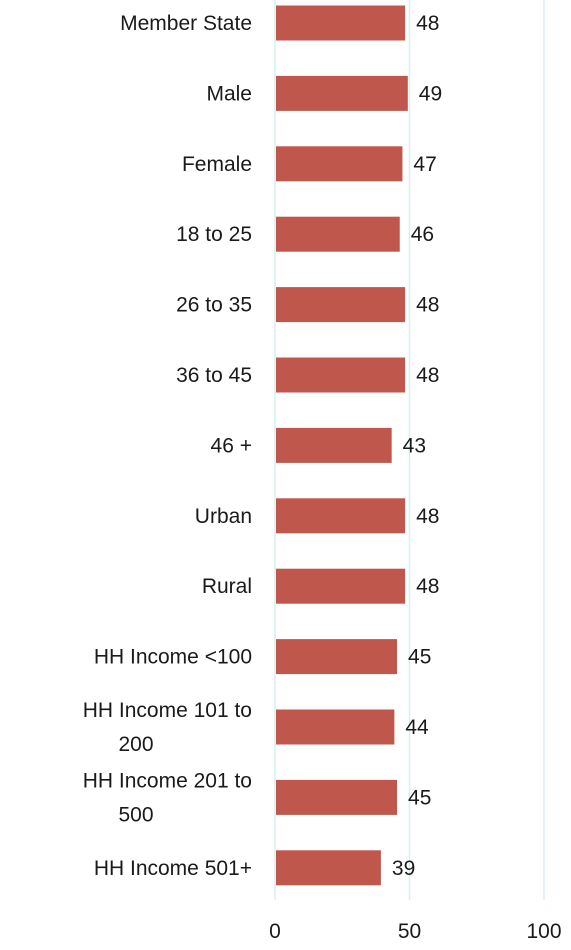 The height and width of the screenshot is (950, 571). I want to click on data-label-7: 48, so click(427, 516).